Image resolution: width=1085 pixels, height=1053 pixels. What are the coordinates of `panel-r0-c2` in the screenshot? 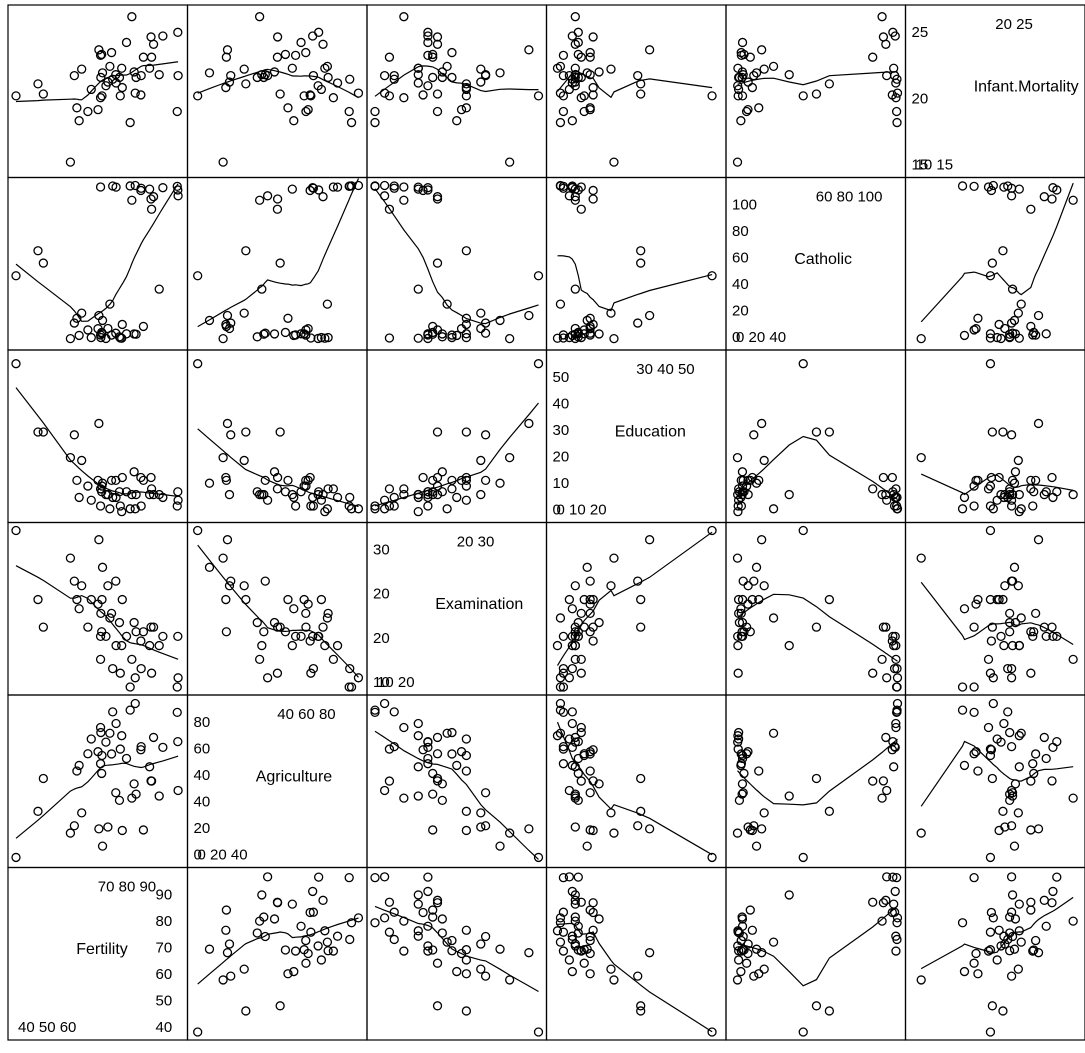 It's located at (457, 91).